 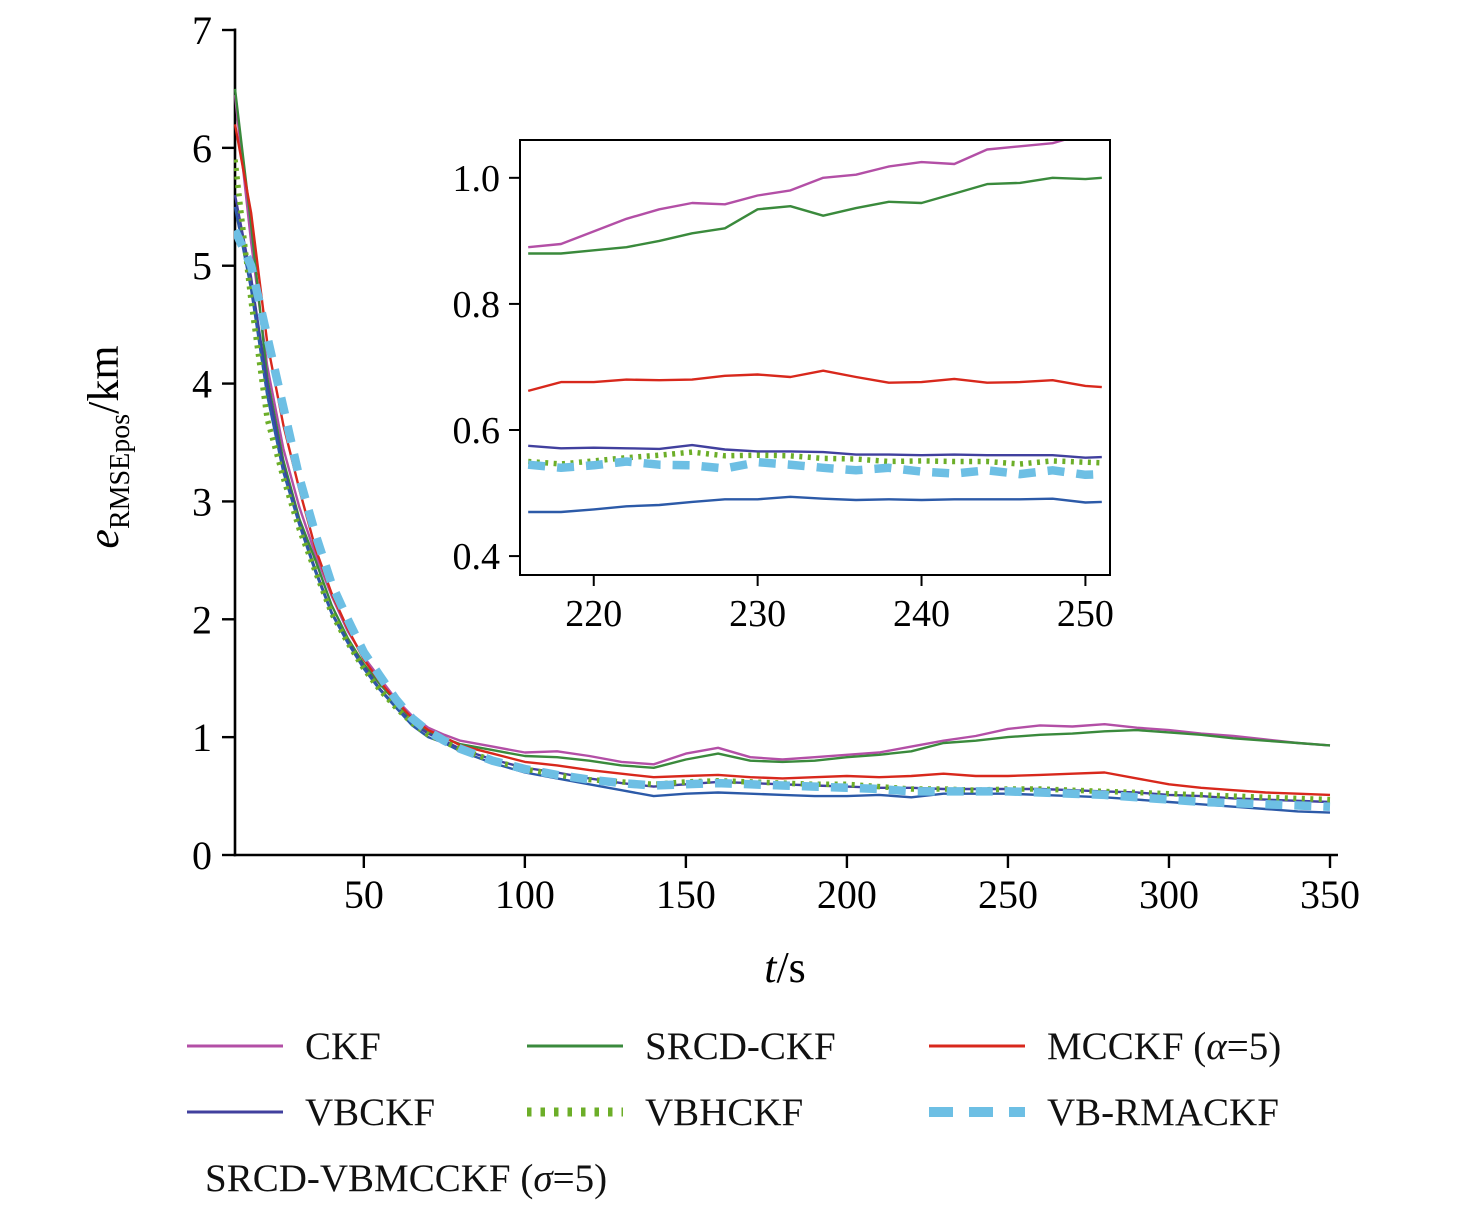 What do you see at coordinates (815, 215) in the screenshot?
I see `inset-series-line-srcd-ckf` at bounding box center [815, 215].